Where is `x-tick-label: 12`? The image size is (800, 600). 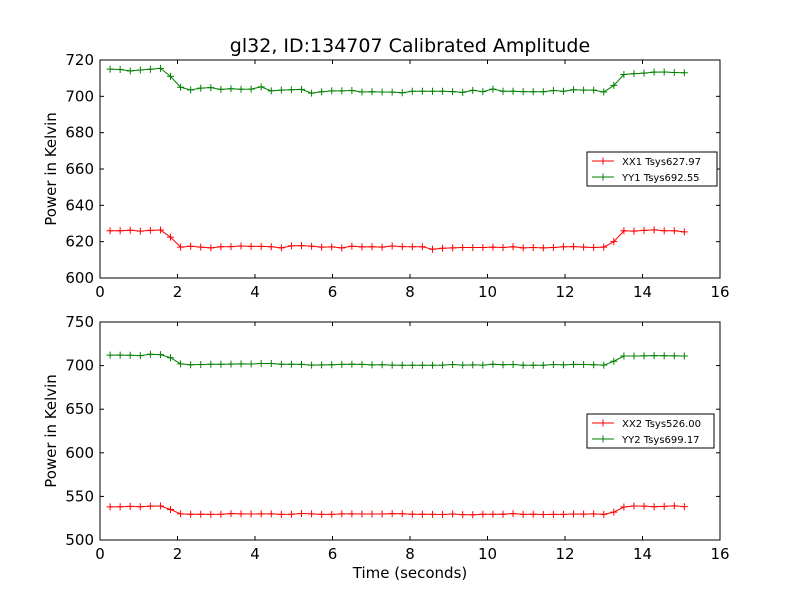 x-tick-label: 12 is located at coordinates (564, 292).